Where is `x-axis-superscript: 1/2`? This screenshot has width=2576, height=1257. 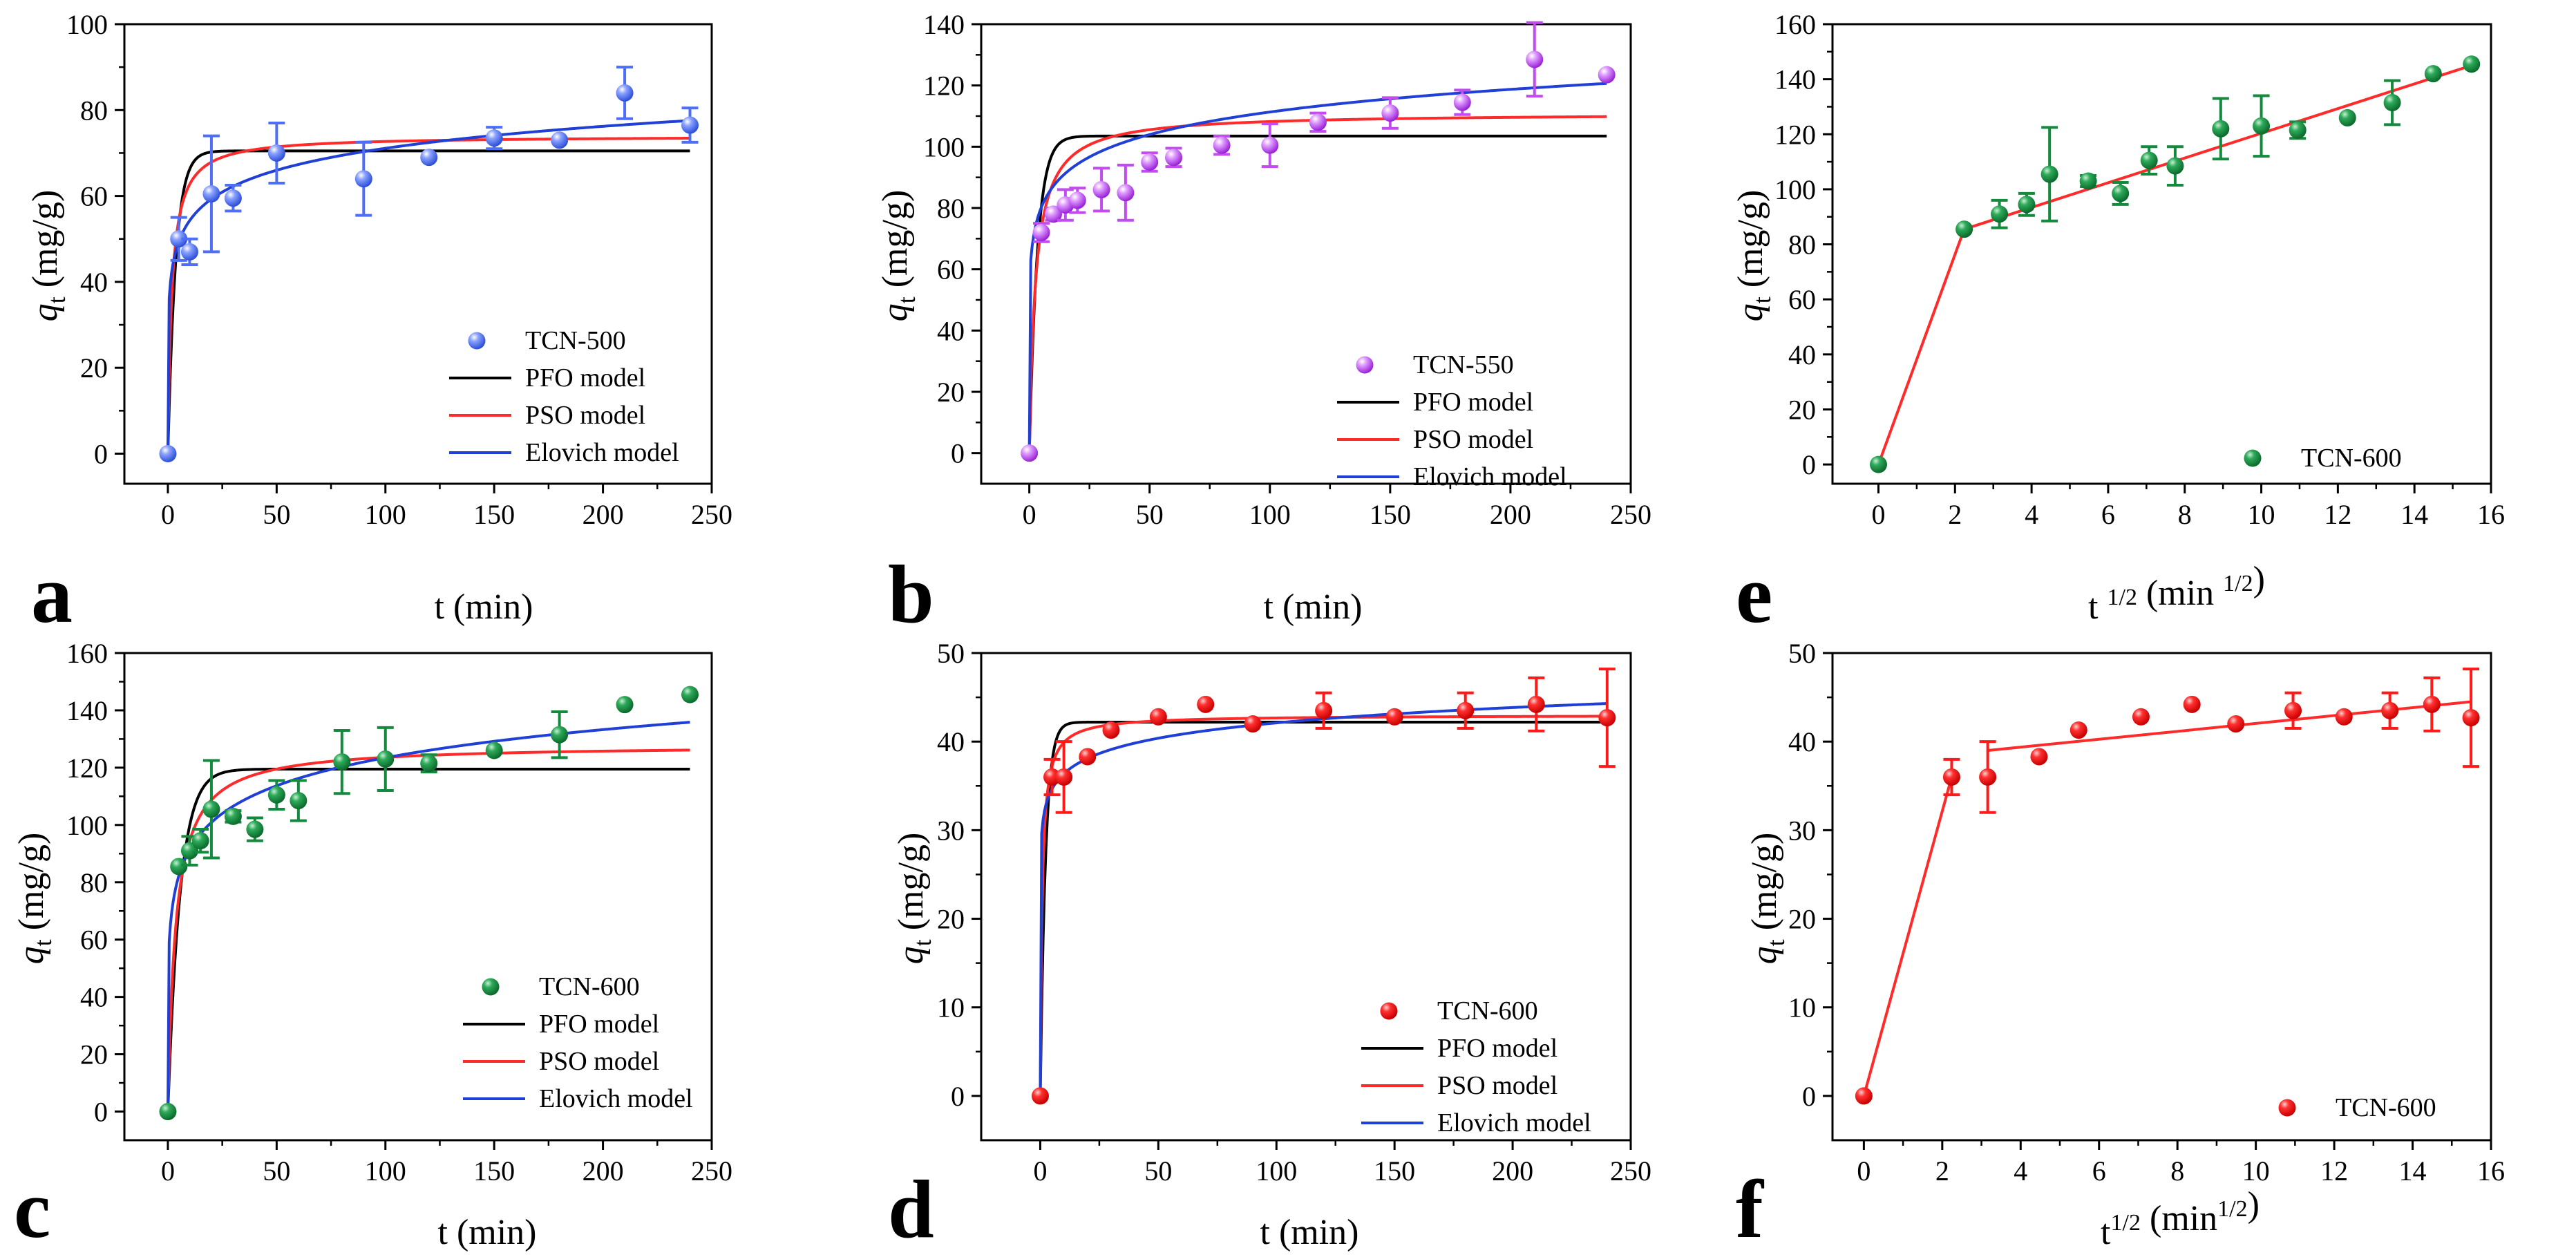 x-axis-superscript: 1/2 is located at coordinates (2126, 1223).